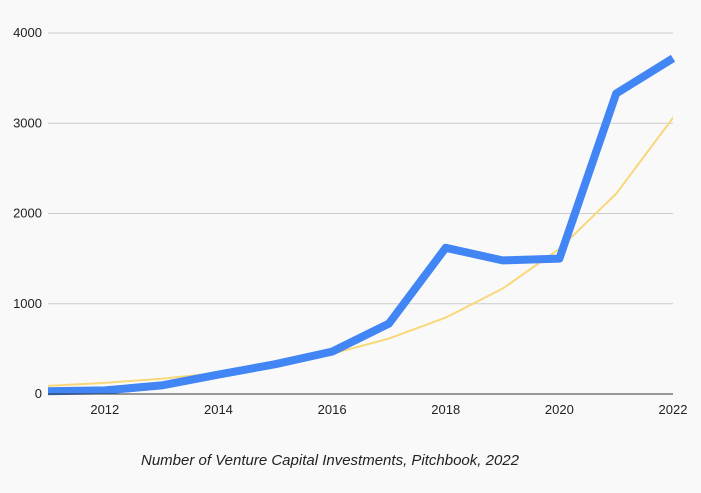 Image resolution: width=701 pixels, height=493 pixels. Describe the element at coordinates (27, 303) in the screenshot. I see `y-tick-label: 1000` at that location.